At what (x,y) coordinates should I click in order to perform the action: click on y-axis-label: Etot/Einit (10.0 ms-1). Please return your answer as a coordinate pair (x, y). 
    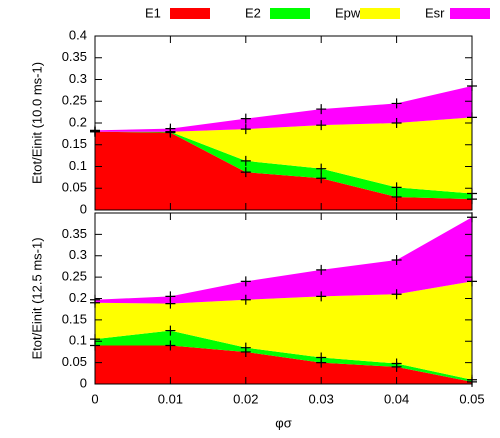
    Looking at the image, I should click on (36, 123).